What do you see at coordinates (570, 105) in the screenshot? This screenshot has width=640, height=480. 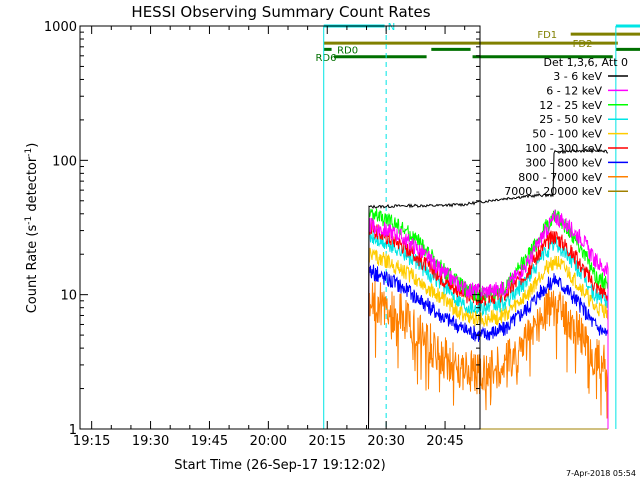 I see `legend-label-12-25-kev: 12 - 25 keV` at bounding box center [570, 105].